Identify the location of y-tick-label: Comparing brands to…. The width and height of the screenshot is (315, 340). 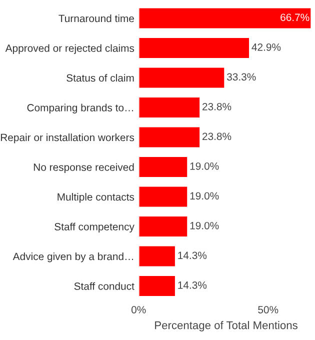
(80, 109).